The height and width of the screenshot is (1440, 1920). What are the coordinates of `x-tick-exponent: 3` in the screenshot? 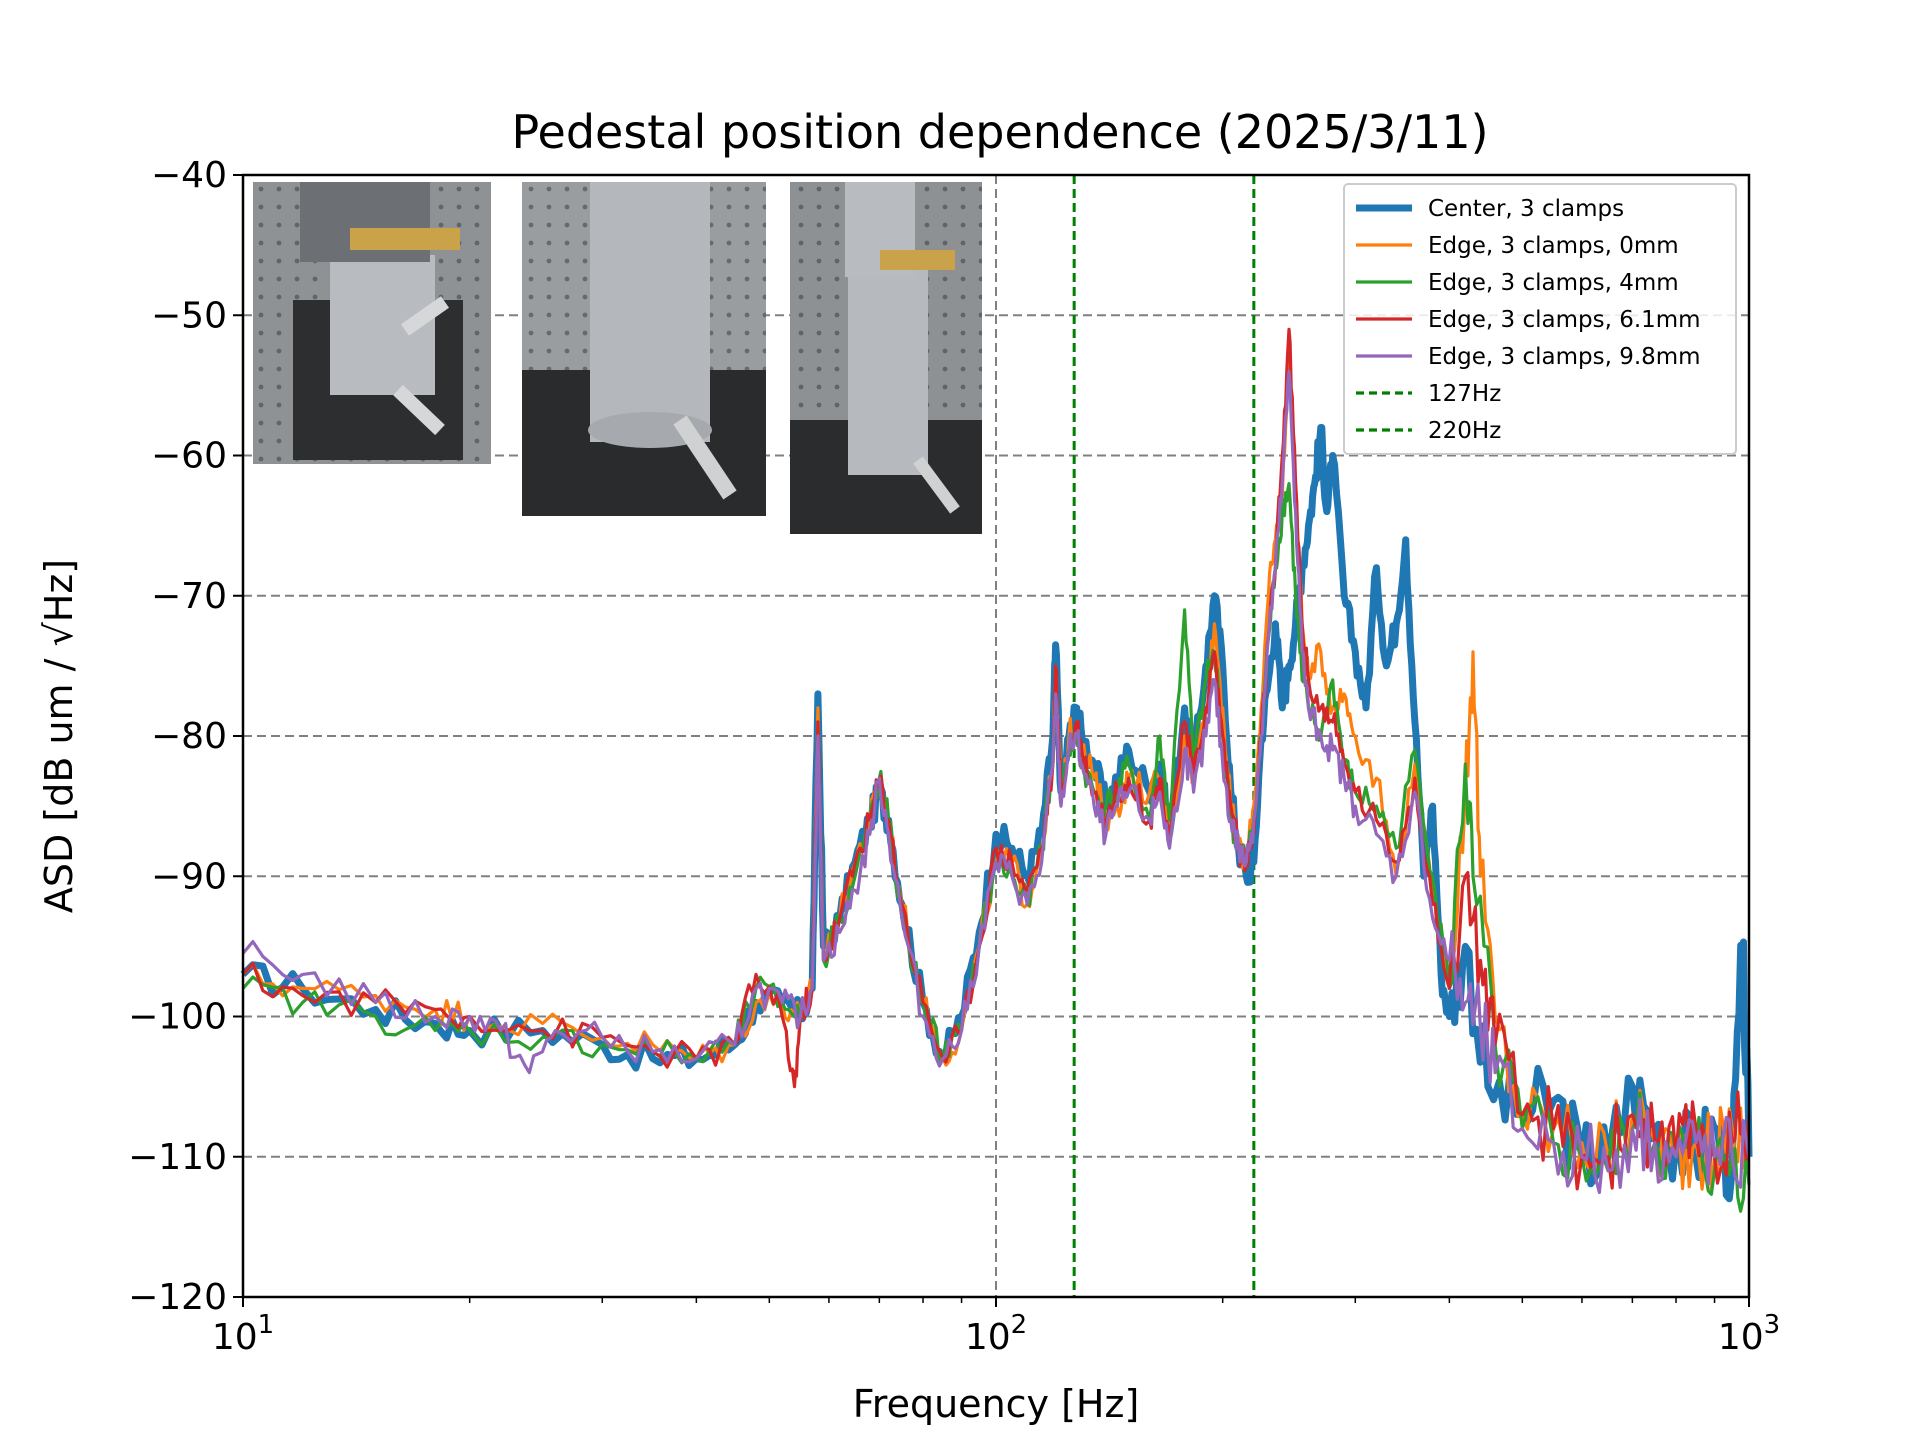 It's located at (1772, 1325).